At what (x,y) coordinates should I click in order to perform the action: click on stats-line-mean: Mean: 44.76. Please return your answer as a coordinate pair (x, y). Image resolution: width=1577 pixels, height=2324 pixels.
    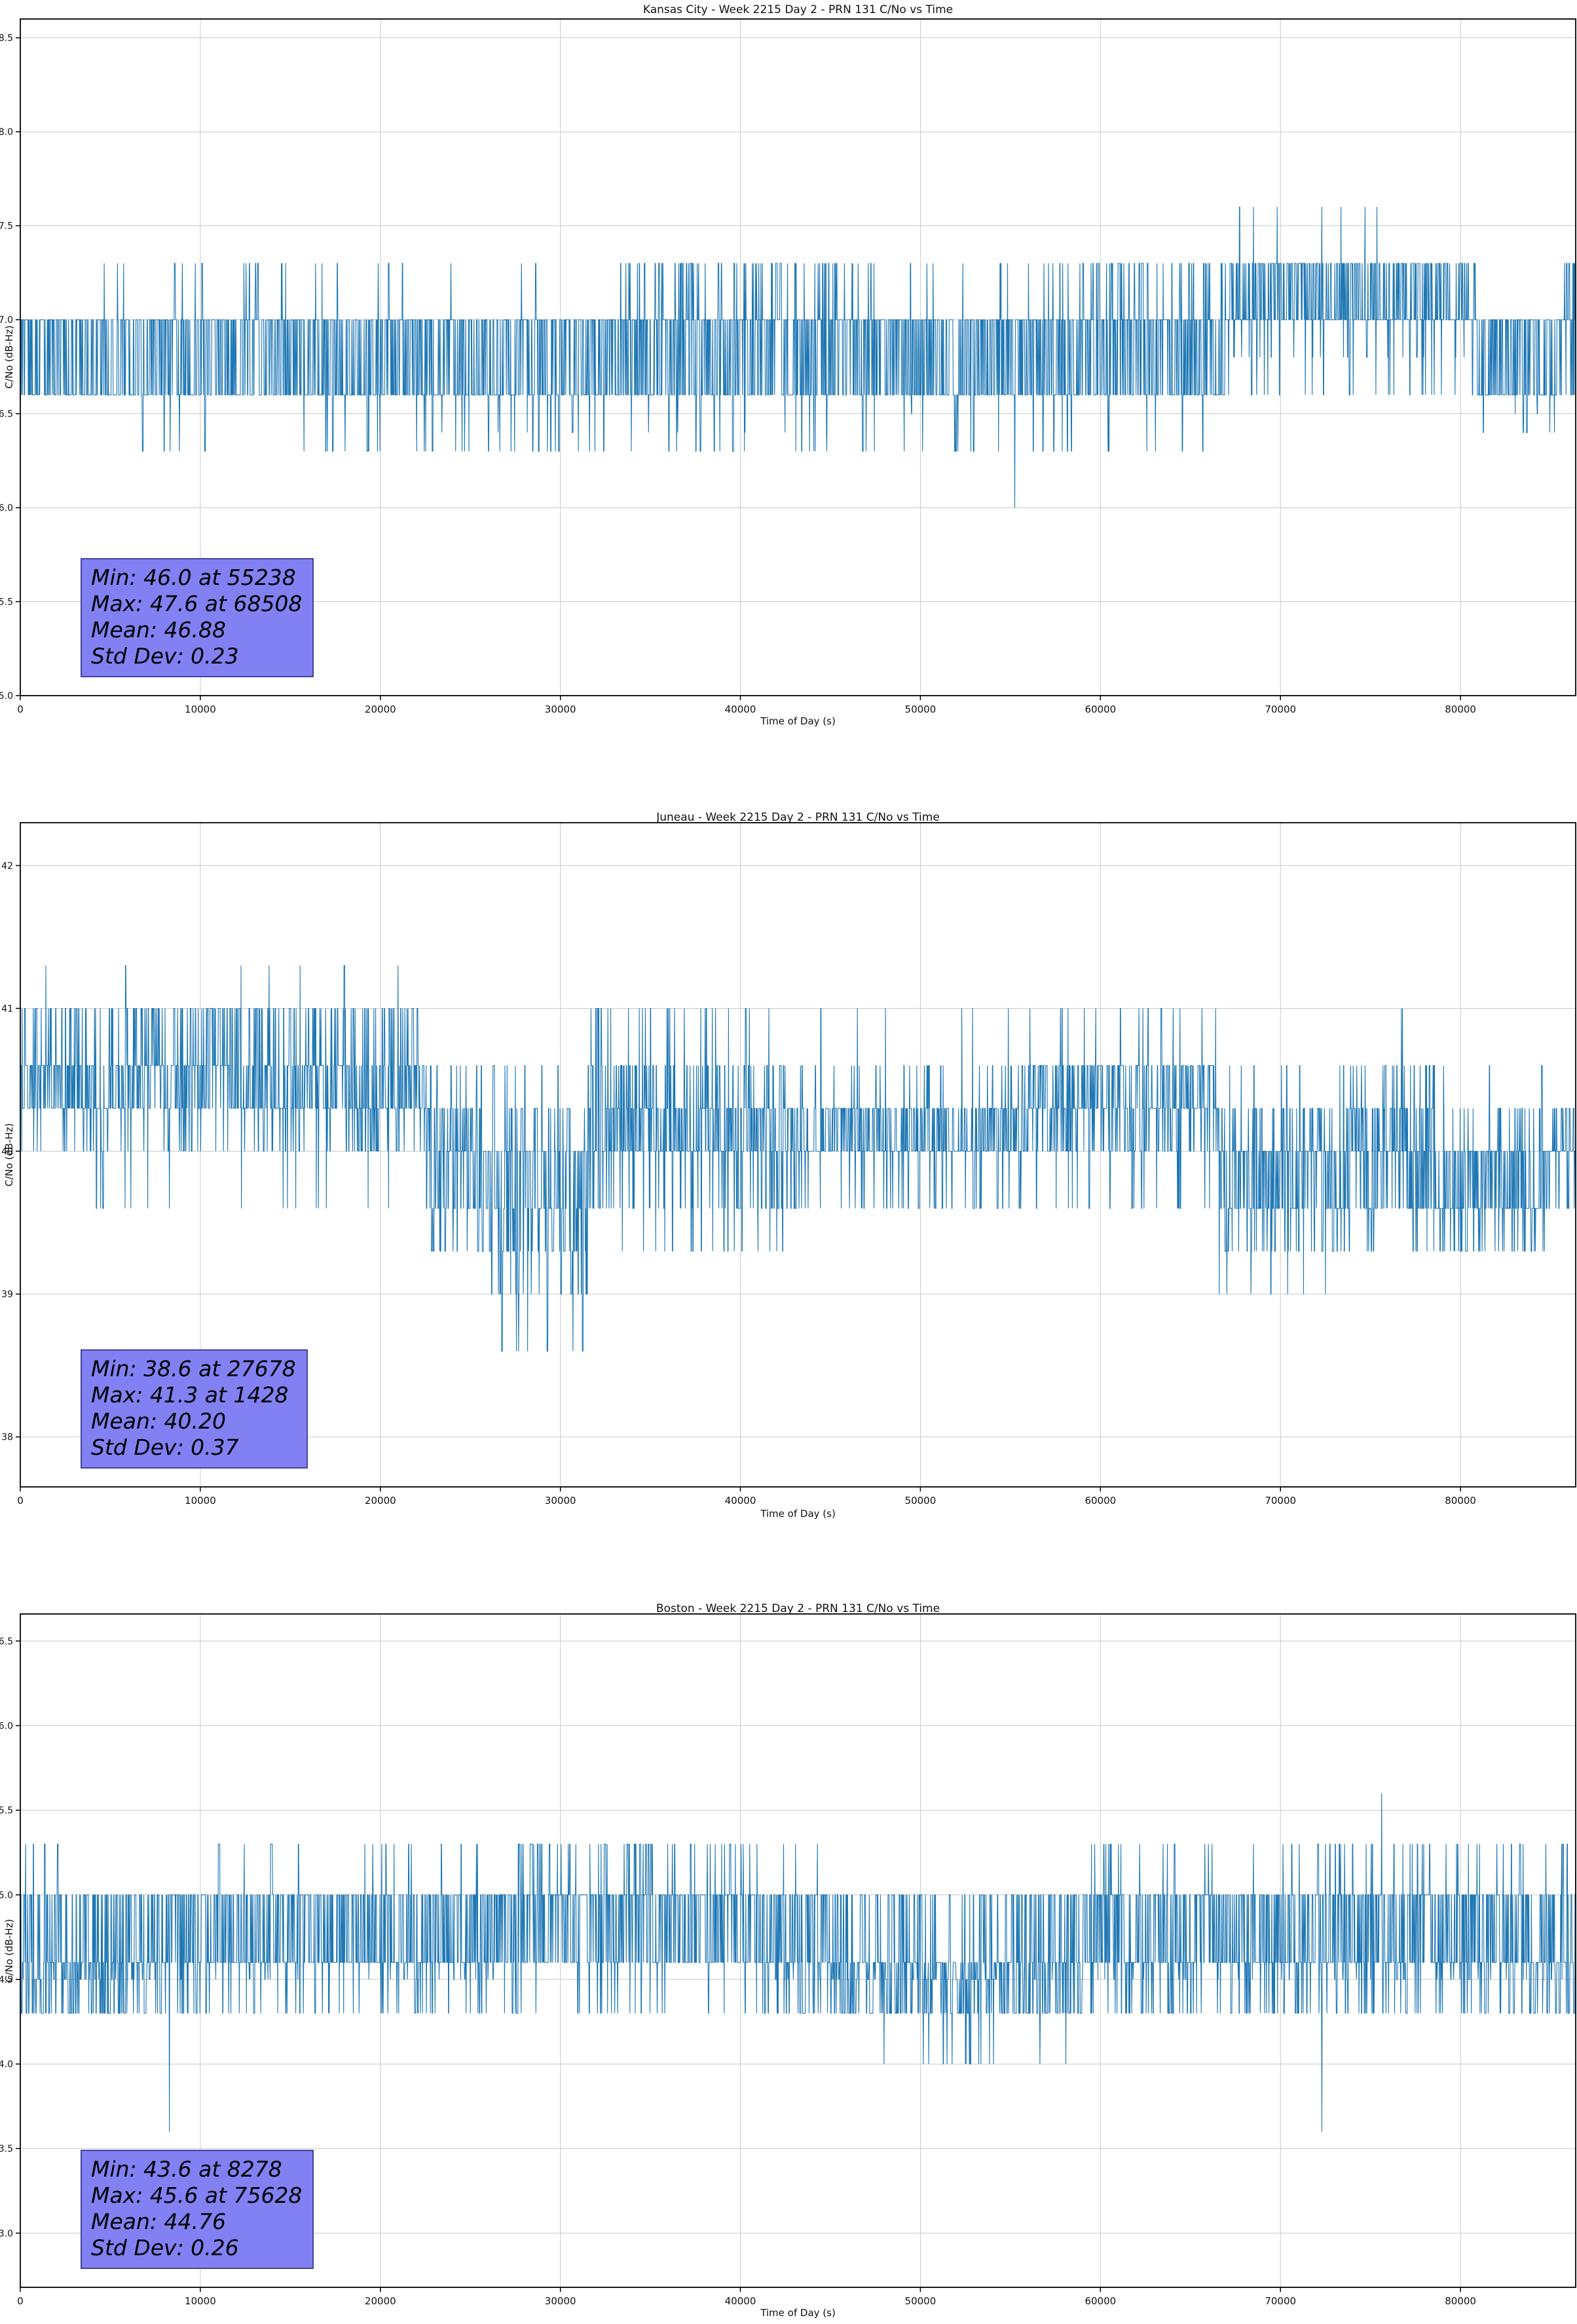
    Looking at the image, I should click on (158, 2221).